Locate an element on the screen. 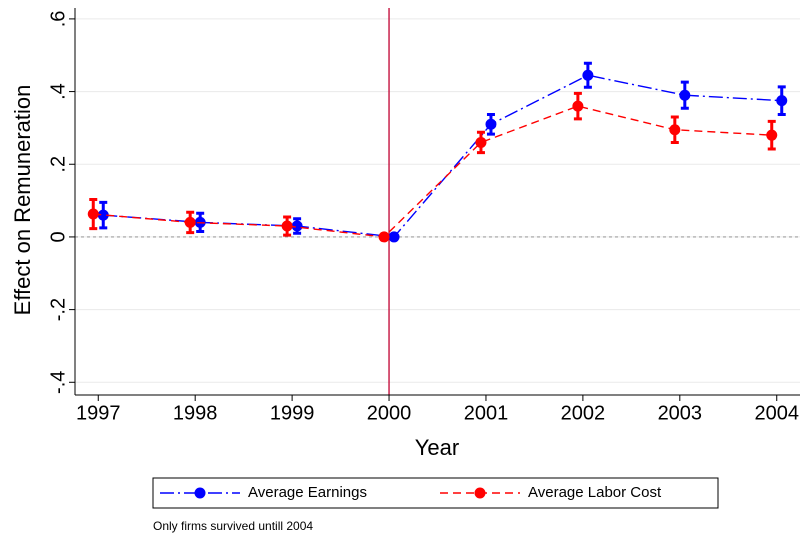 The width and height of the screenshot is (809, 541). legend-box is located at coordinates (435, 493).